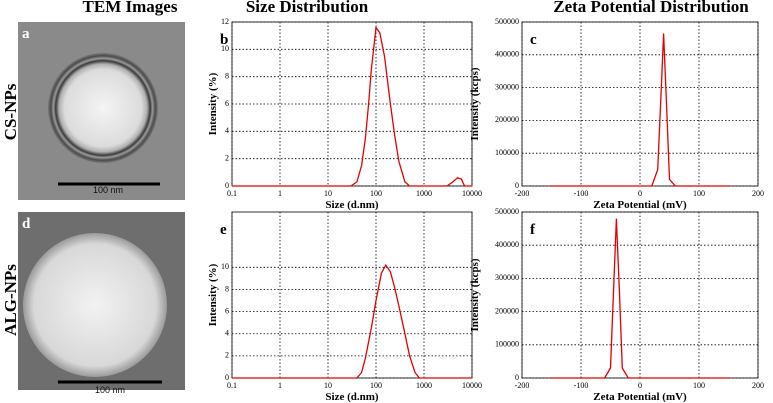  What do you see at coordinates (10, 300) in the screenshot?
I see `row-label: ALG-NPs` at bounding box center [10, 300].